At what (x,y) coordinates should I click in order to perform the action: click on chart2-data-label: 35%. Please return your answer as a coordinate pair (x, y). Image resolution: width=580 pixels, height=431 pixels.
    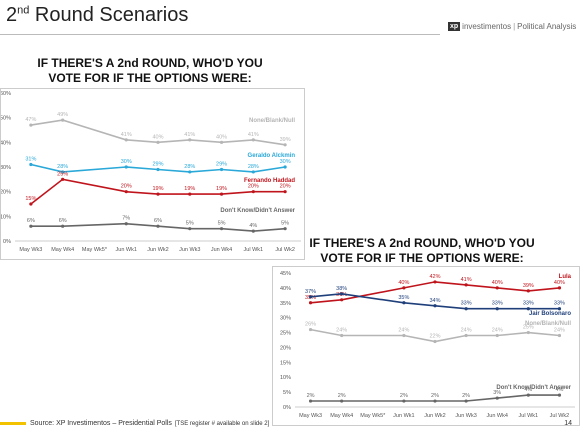
    Looking at the image, I should click on (403, 298).